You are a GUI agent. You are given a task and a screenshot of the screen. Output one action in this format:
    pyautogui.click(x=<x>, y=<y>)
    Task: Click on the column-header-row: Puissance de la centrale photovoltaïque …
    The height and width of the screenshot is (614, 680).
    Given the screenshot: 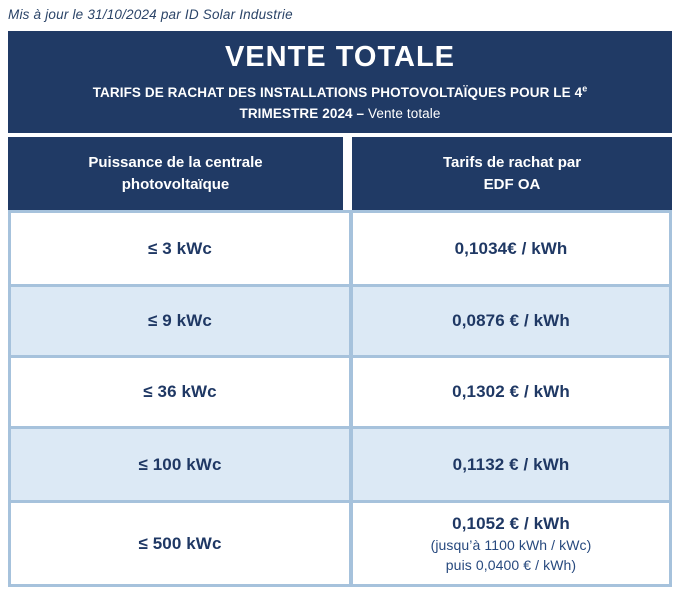 What is the action you would take?
    pyautogui.click(x=340, y=173)
    